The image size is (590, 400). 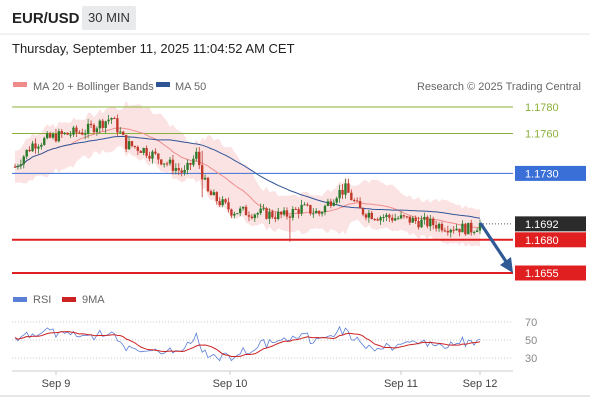 What do you see at coordinates (46, 18) in the screenshot?
I see `currency-pair-title: EUR/USD` at bounding box center [46, 18].